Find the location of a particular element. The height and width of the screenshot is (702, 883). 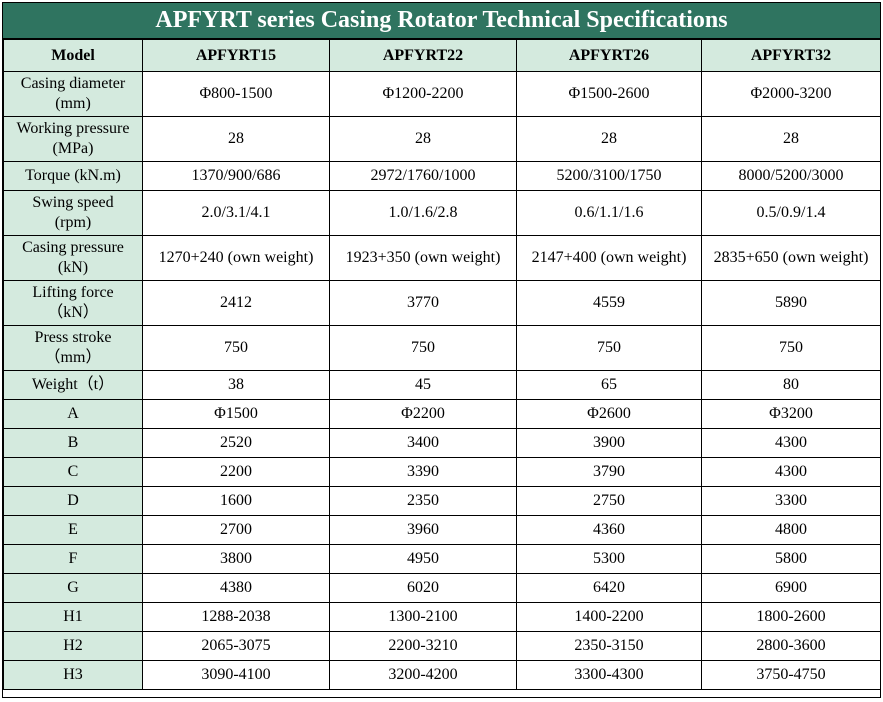

row-label: F is located at coordinates (73, 559).